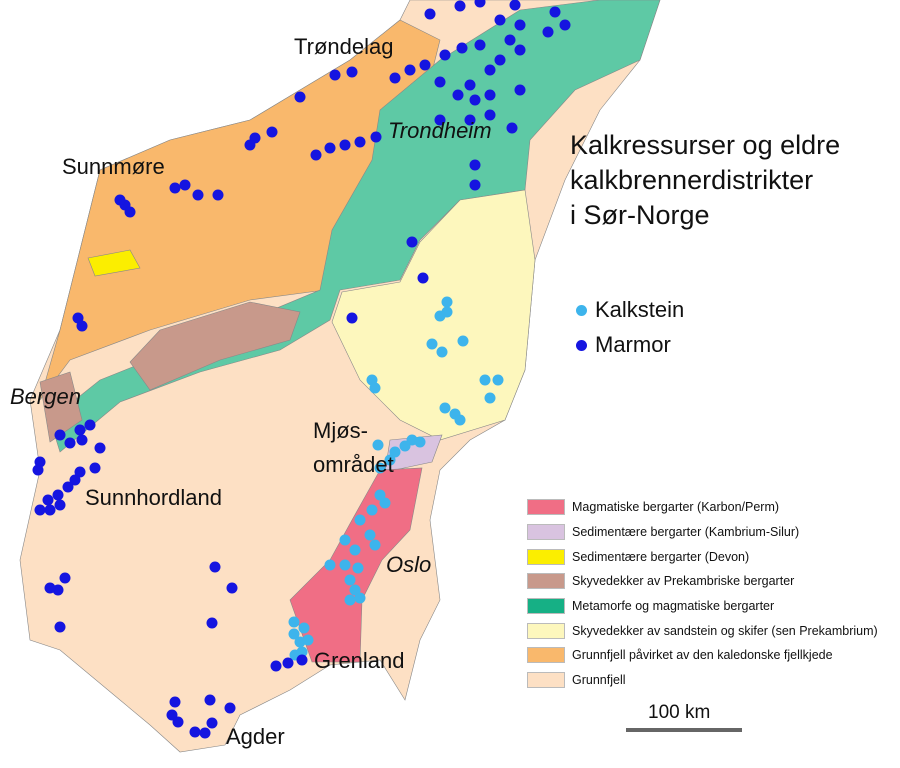  I want to click on legend-item: Skyvedekker av Prekambriske bergarter, so click(702, 581).